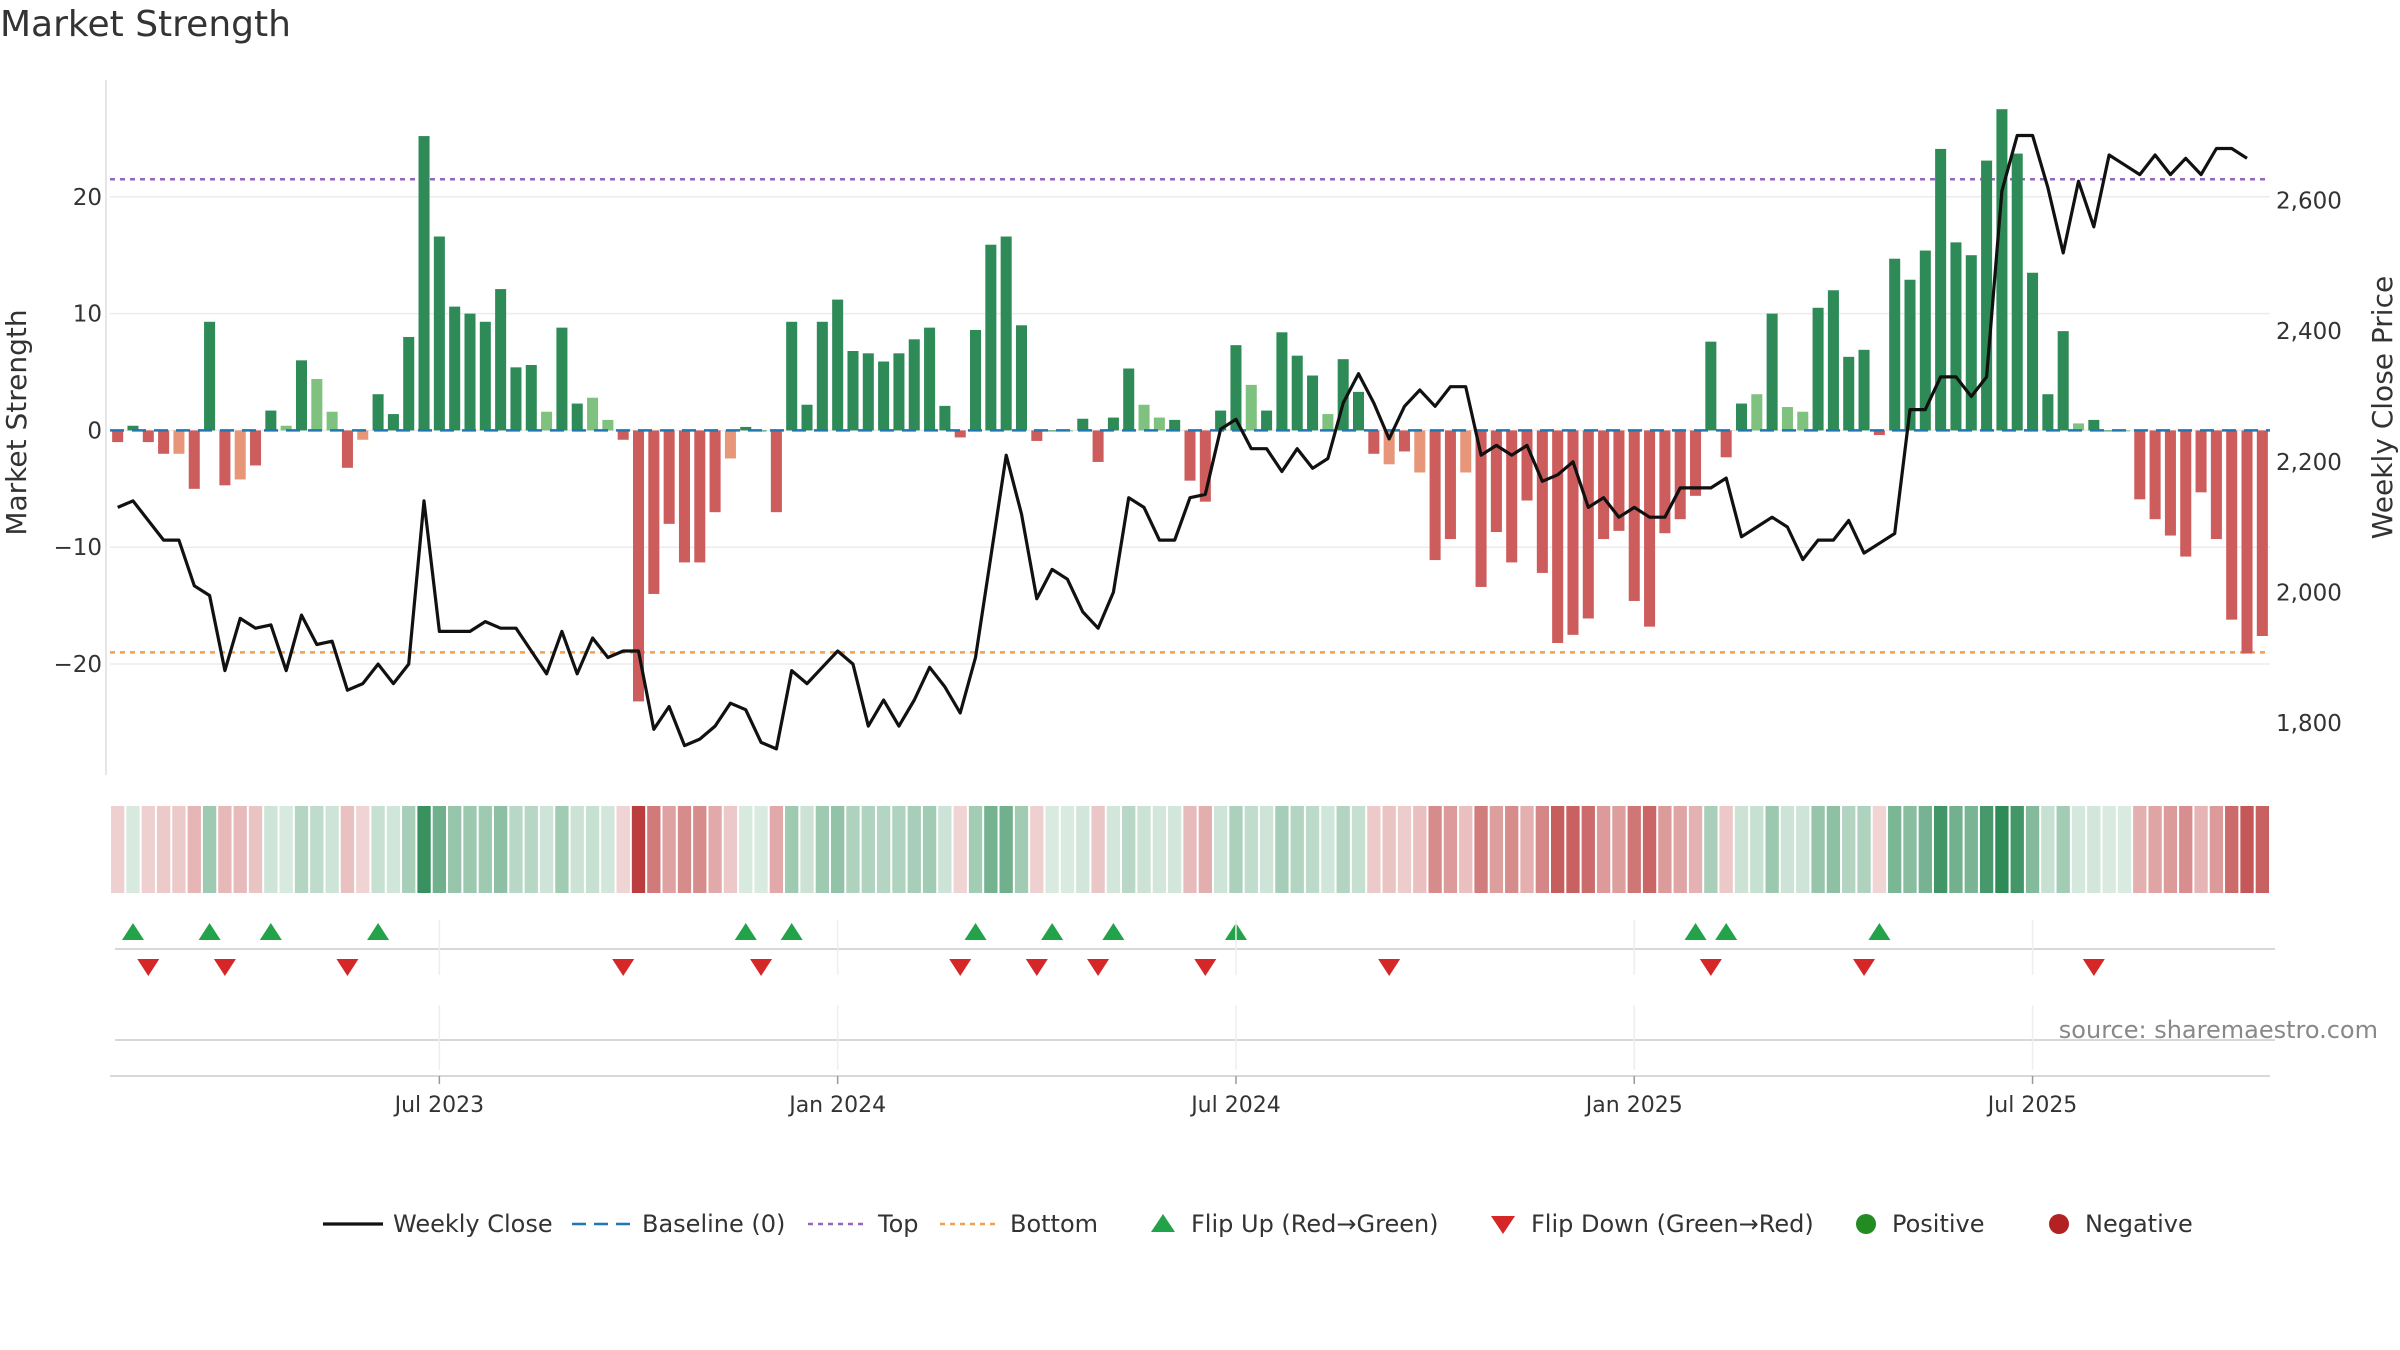  I want to click on legend-item: Weekly Close, so click(438, 1224).